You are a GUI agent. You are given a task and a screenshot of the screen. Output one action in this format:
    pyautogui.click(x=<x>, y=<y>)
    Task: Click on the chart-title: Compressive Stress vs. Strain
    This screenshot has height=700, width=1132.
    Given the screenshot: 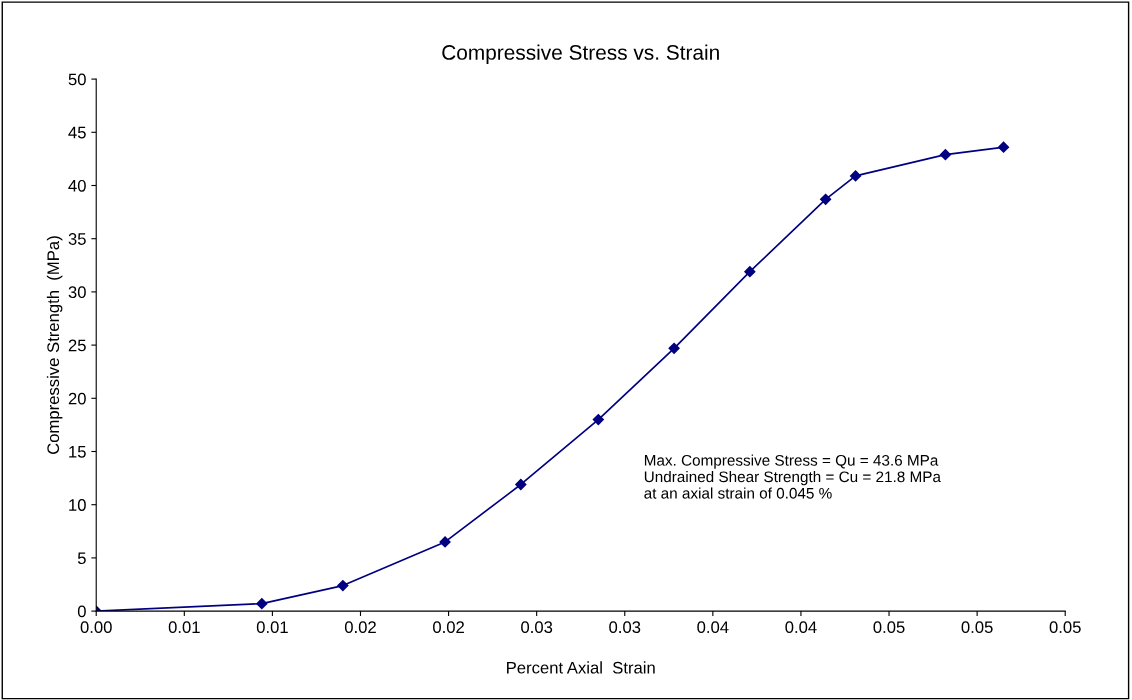 What is the action you would take?
    pyautogui.click(x=580, y=54)
    